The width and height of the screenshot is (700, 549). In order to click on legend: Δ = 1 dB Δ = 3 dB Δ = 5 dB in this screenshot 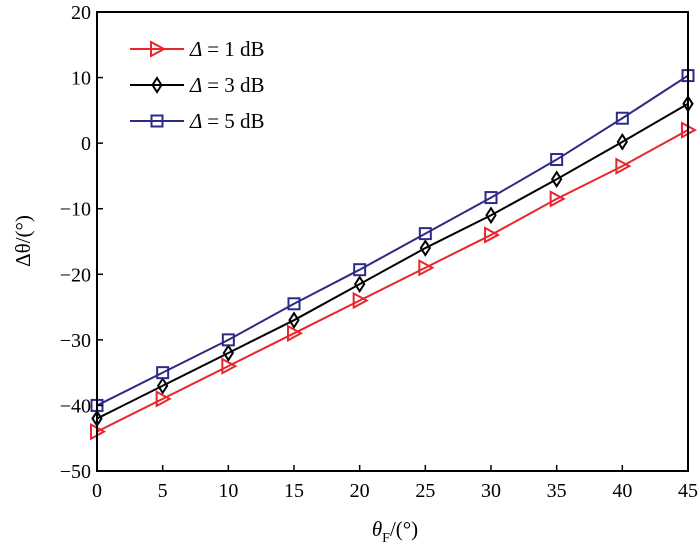, I will do `click(197, 85)`.